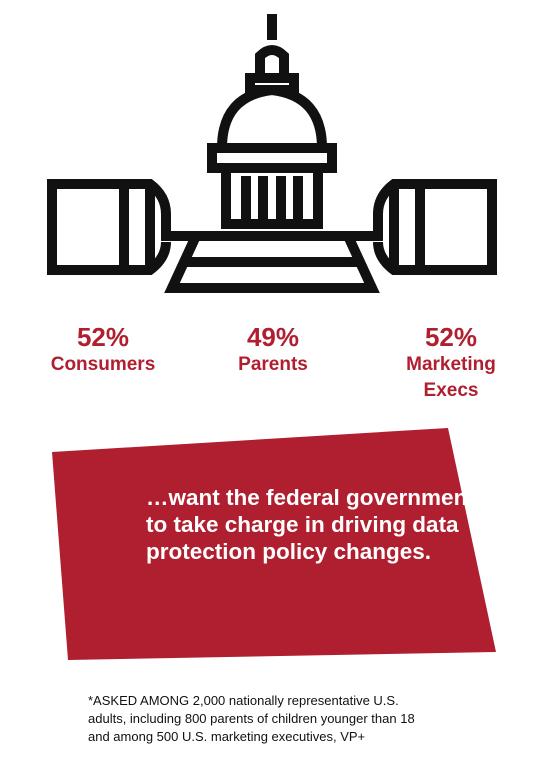  Describe the element at coordinates (103, 364) in the screenshot. I see `stat-consumers-label: Consumers` at that location.